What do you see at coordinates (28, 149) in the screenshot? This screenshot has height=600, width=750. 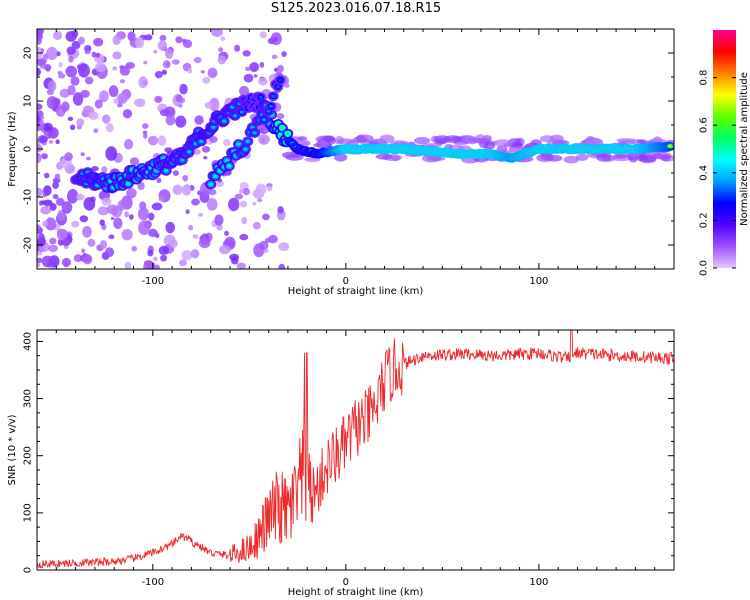 I see `y-tick-label: 0` at bounding box center [28, 149].